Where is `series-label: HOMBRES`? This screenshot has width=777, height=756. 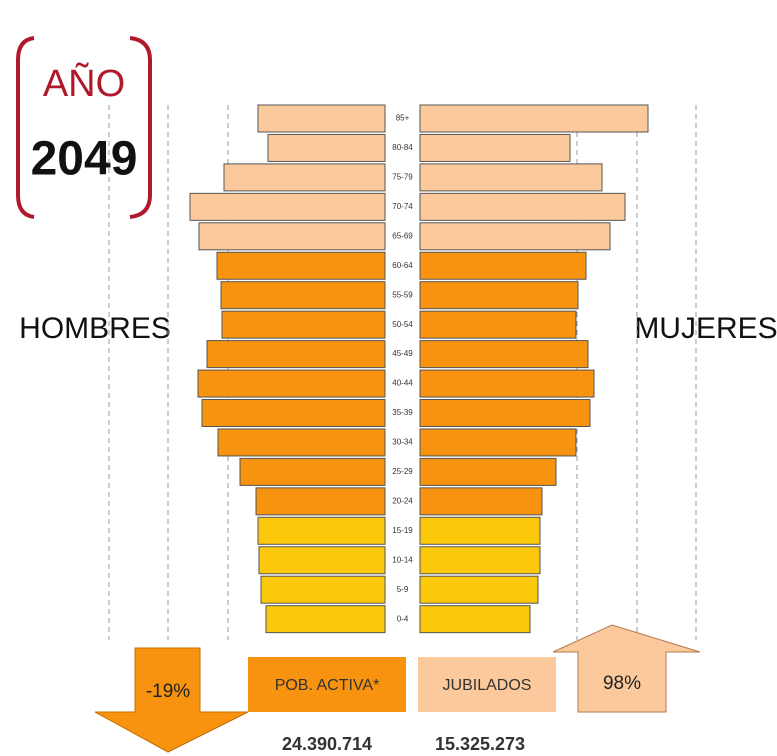 series-label: HOMBRES is located at coordinates (95, 328).